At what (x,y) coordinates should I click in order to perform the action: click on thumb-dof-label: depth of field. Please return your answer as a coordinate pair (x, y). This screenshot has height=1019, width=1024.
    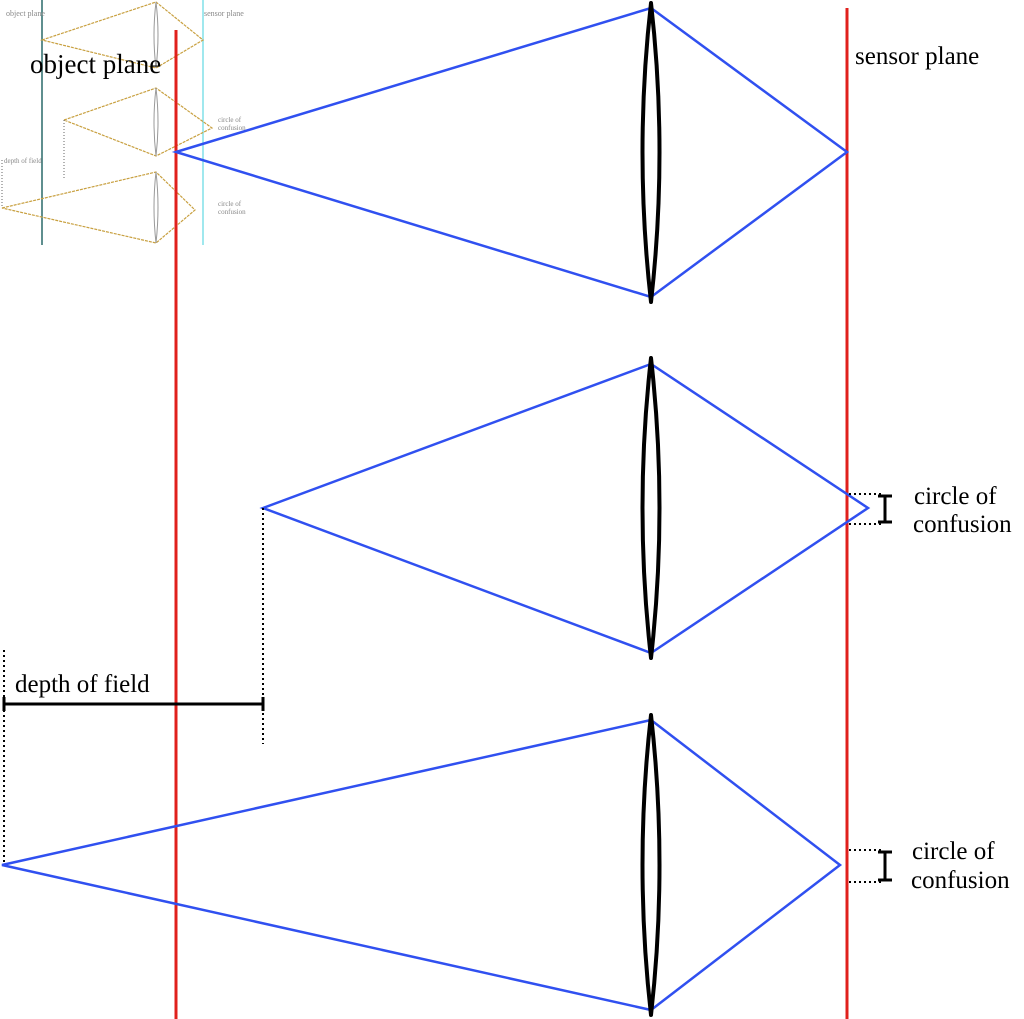
    Looking at the image, I should click on (23, 161).